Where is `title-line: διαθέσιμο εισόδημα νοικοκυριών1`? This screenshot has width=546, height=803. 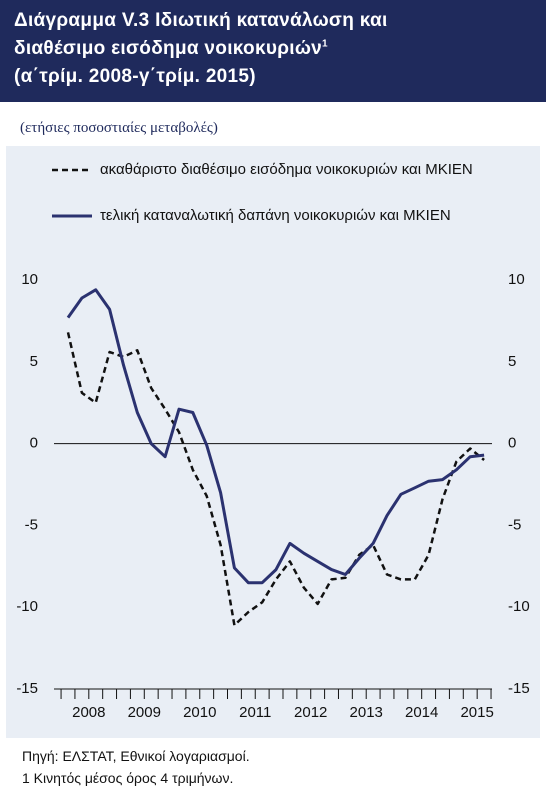 title-line: διαθέσιμο εισόδημα νοικοκυριών1 is located at coordinates (171, 49).